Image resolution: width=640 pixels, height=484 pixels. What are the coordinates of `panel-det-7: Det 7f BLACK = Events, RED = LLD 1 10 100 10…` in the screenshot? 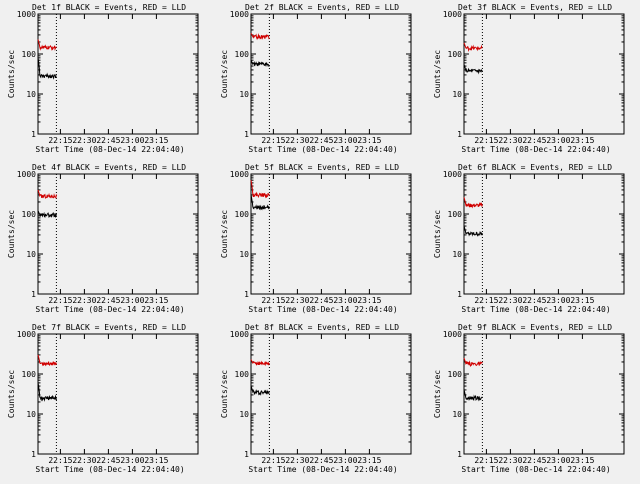 It's located at (100, 400).